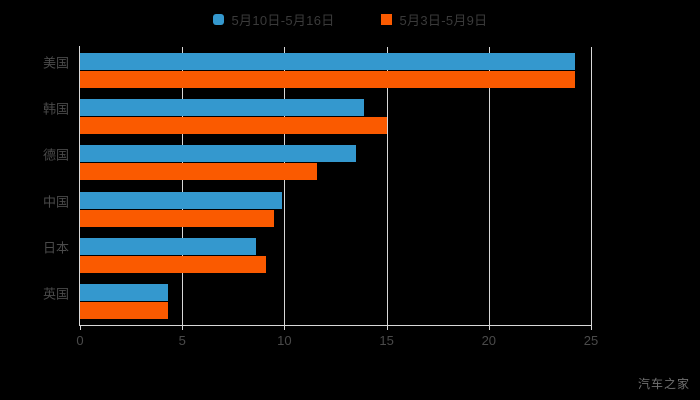  What do you see at coordinates (55, 248) in the screenshot?
I see `category-label-5: 日本` at bounding box center [55, 248].